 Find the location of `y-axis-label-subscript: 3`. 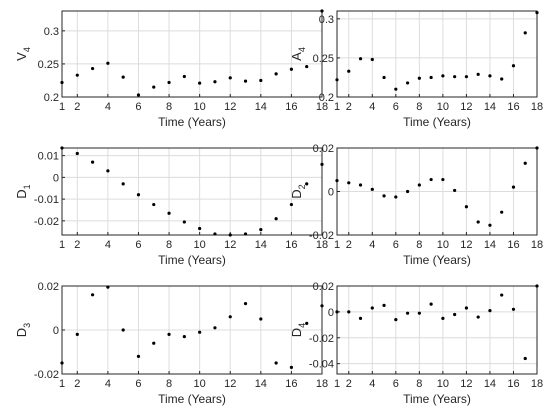

y-axis-label-subscript: 3 is located at coordinates (27, 325).